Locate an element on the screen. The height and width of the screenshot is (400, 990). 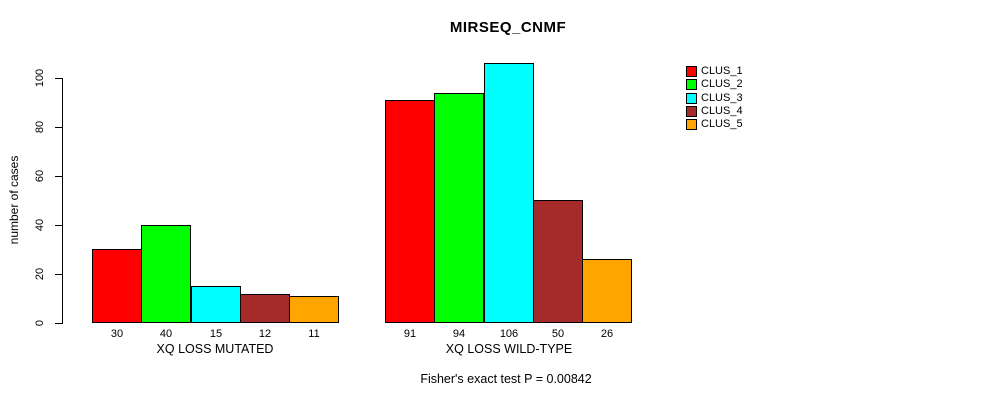
legend-label-clus_2: CLUS_2 is located at coordinates (722, 84).